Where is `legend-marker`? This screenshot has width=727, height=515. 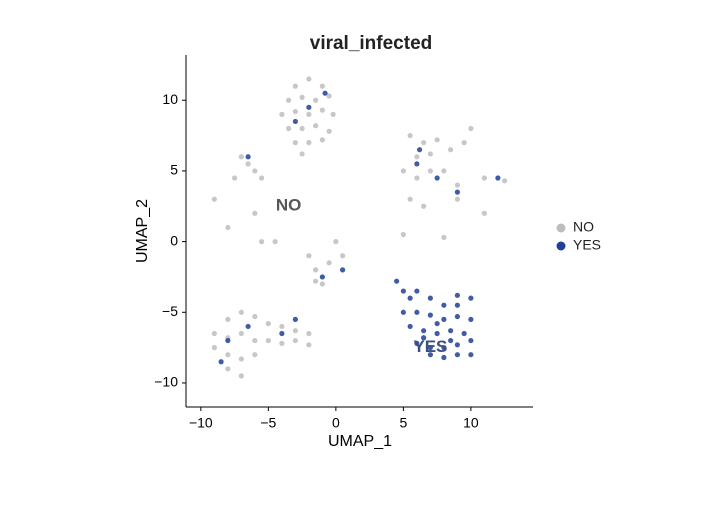
legend-marker is located at coordinates (561, 228).